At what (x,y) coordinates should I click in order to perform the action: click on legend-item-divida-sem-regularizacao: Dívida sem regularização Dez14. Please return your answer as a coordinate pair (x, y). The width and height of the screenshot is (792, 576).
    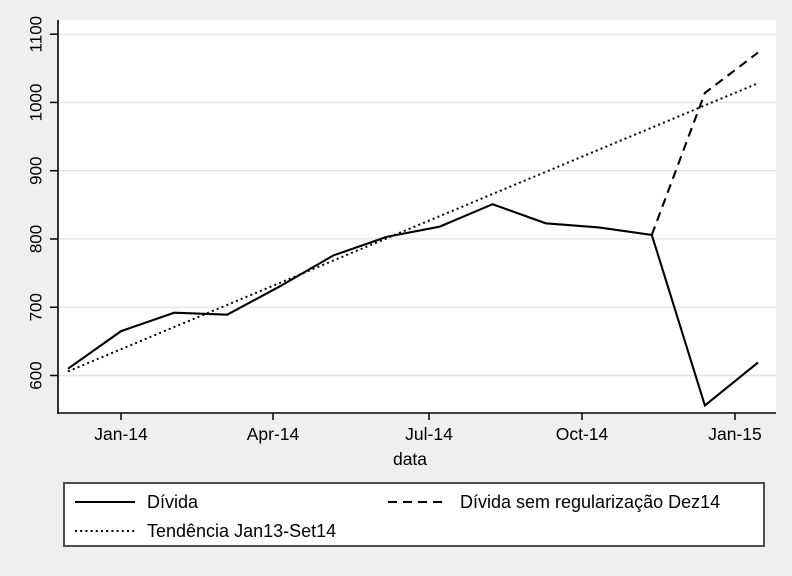
    Looking at the image, I should click on (553, 502).